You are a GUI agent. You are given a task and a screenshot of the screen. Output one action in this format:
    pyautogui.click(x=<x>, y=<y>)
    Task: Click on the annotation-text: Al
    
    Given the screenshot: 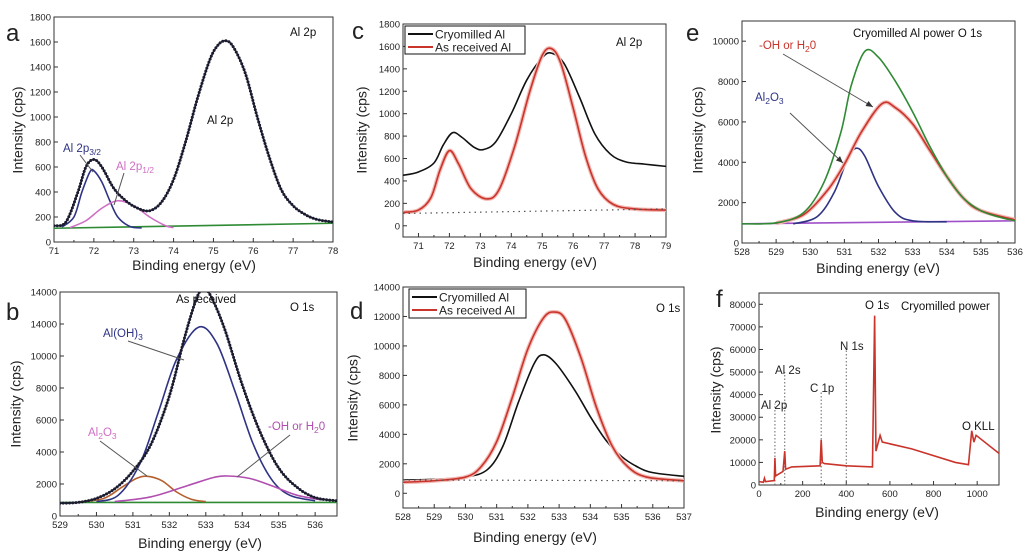 What is the action you would take?
    pyautogui.click(x=760, y=98)
    